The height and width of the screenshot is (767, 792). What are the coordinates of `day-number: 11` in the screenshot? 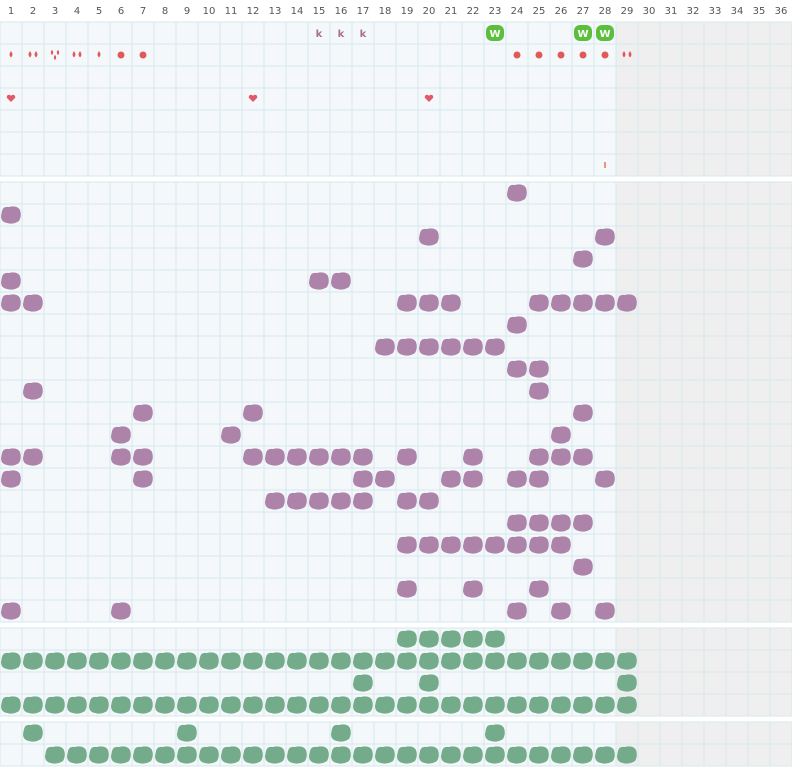 It's located at (231, 11).